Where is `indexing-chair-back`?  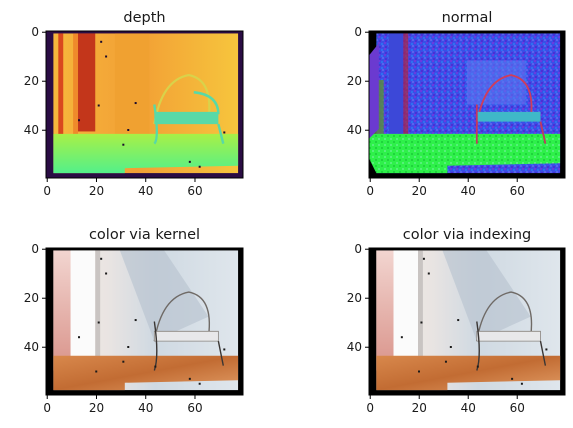
indexing-chair-back is located at coordinates (504, 316).